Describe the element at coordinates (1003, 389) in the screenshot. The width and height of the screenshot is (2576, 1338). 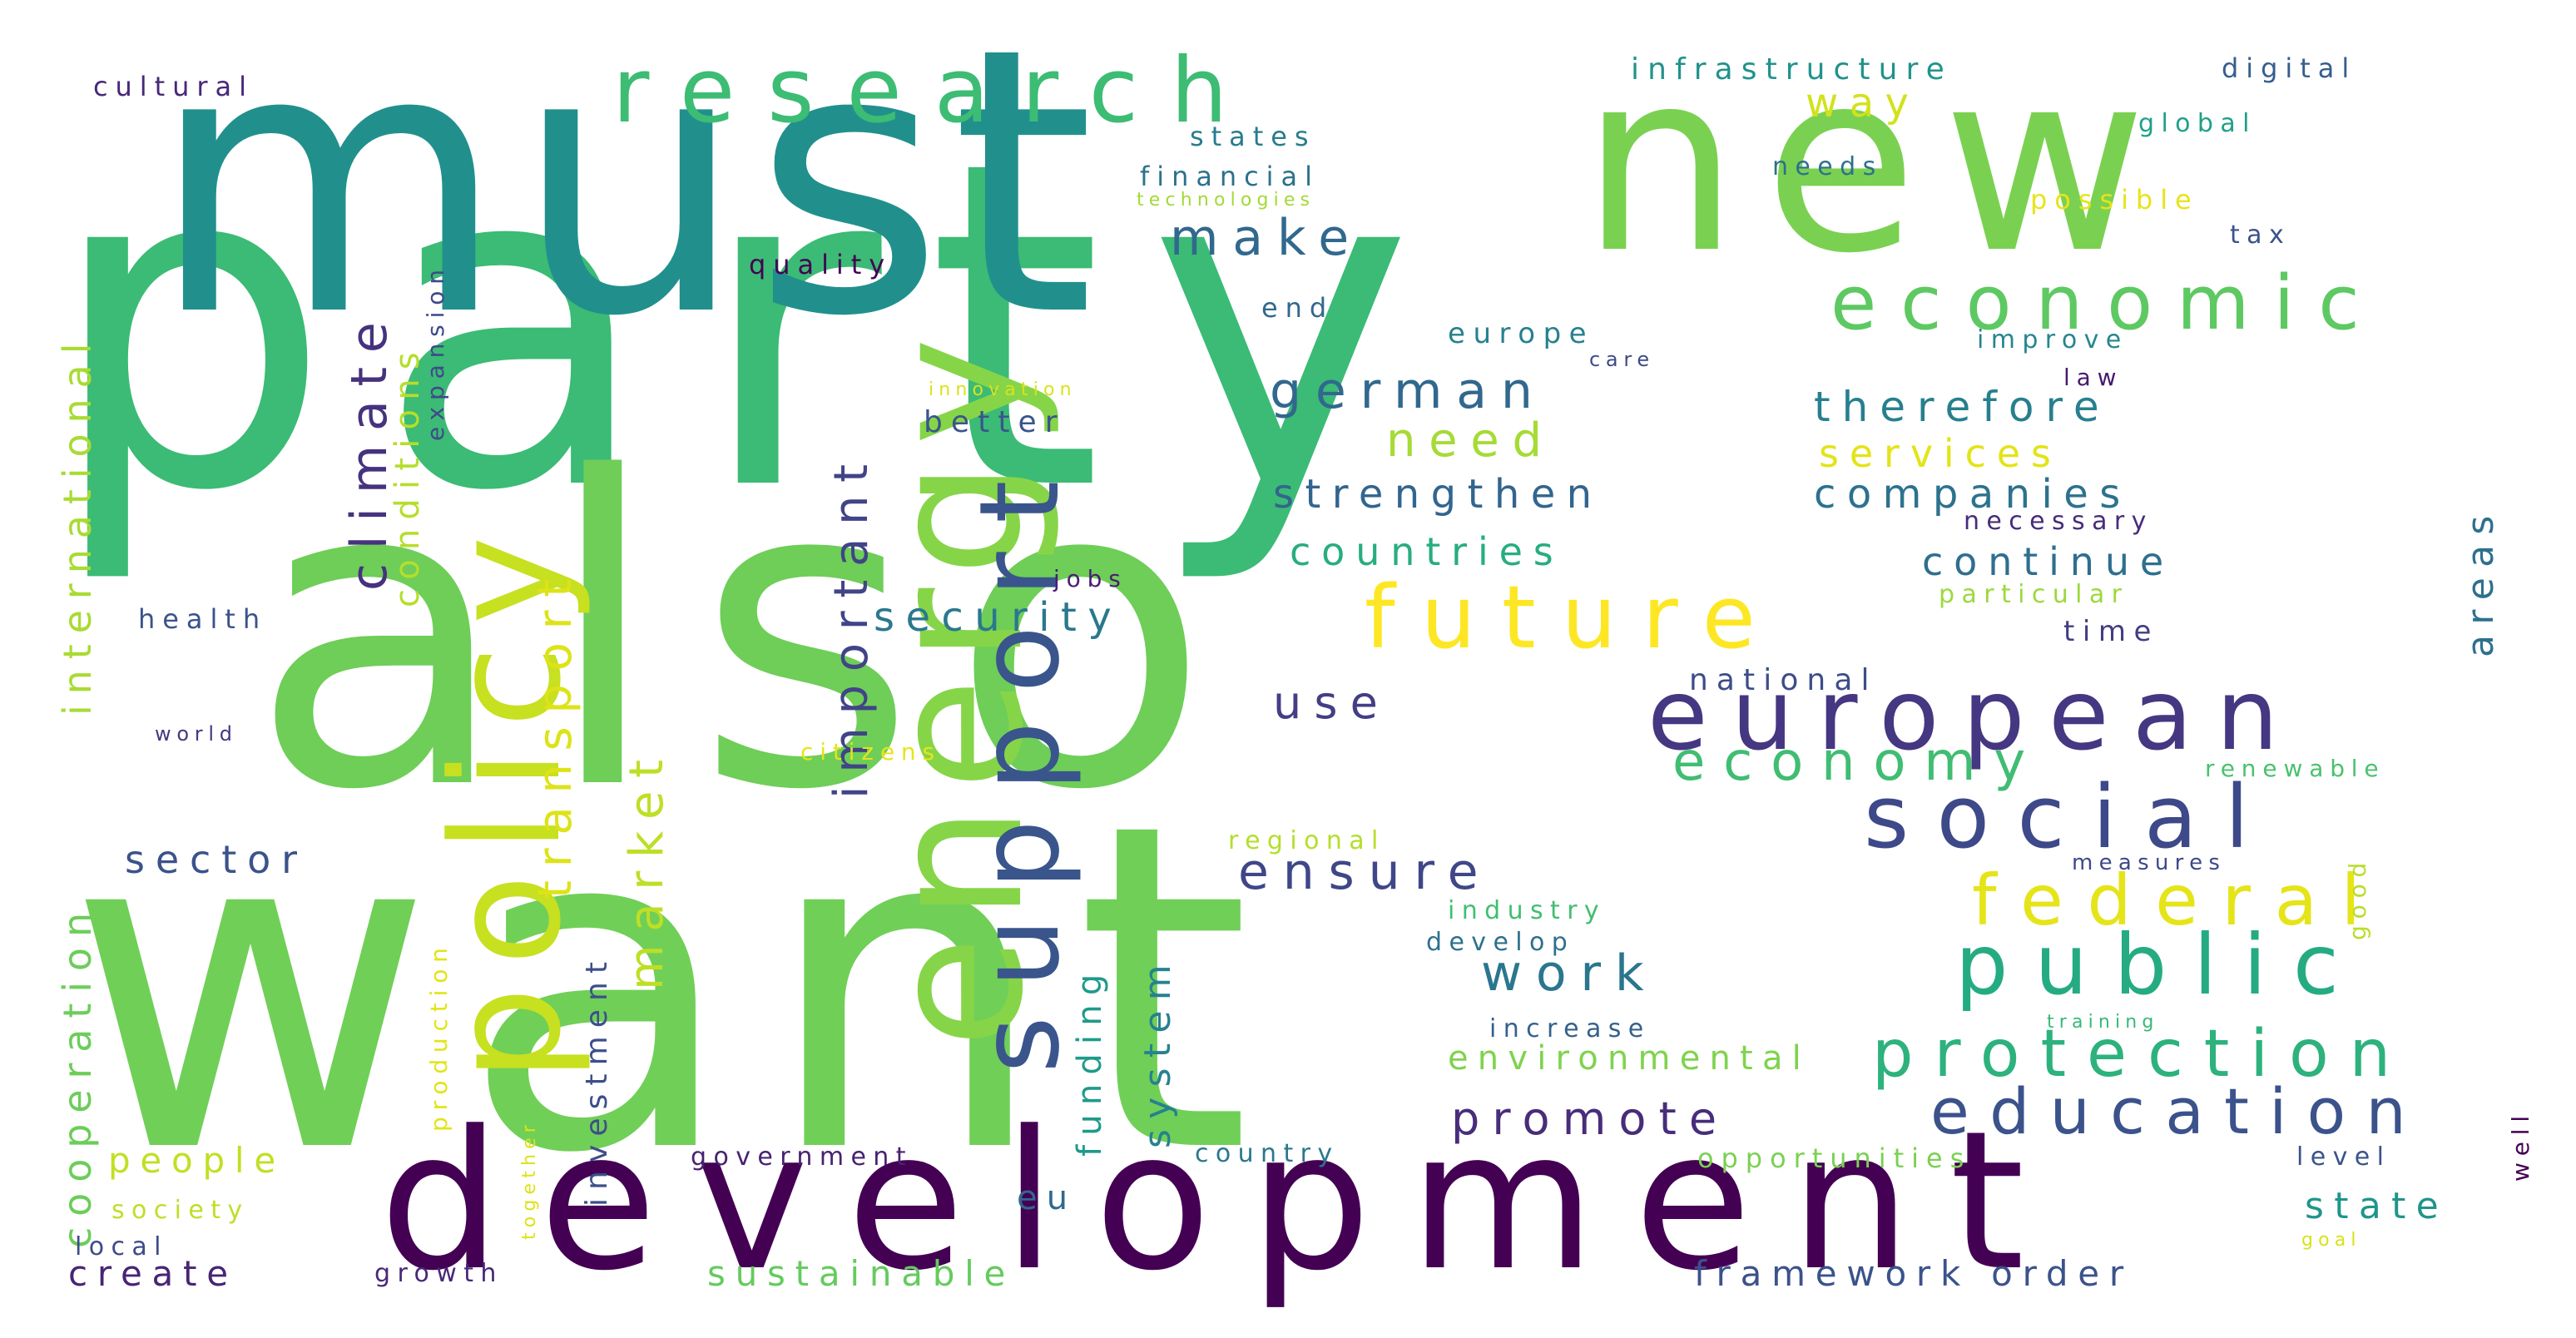
I see `word-innovation: innovation` at that location.